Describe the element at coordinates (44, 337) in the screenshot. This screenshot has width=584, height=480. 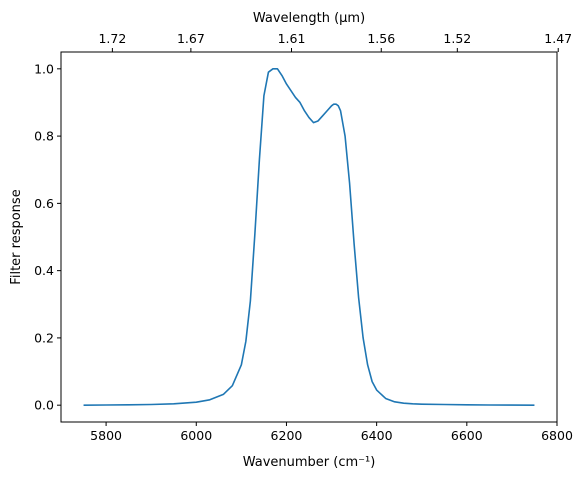
I see `y-tick-label: 0.2` at that location.